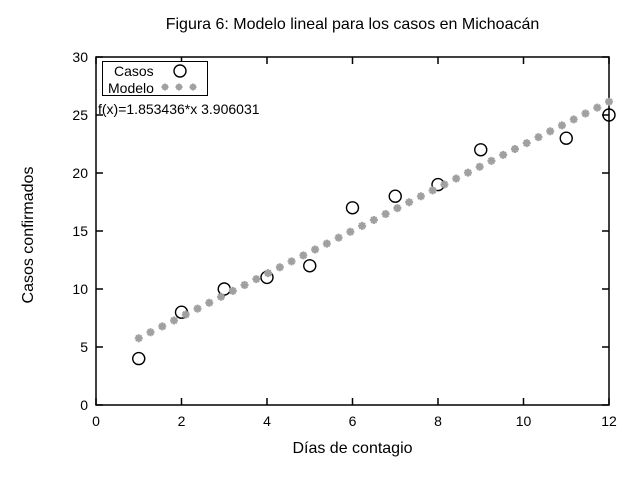 The height and width of the screenshot is (480, 640). Describe the element at coordinates (155, 78) in the screenshot. I see `legend: Casos Modelo` at that location.